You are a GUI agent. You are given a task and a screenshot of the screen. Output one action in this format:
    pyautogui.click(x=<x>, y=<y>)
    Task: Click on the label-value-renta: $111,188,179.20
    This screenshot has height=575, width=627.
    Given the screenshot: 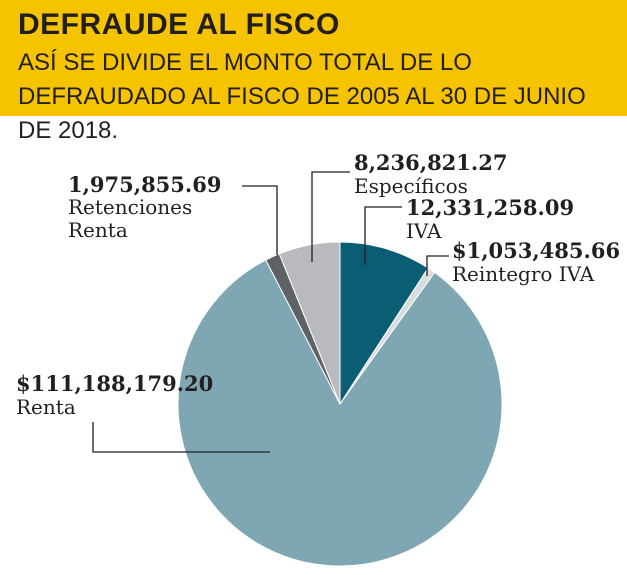 What is the action you would take?
    pyautogui.click(x=114, y=383)
    